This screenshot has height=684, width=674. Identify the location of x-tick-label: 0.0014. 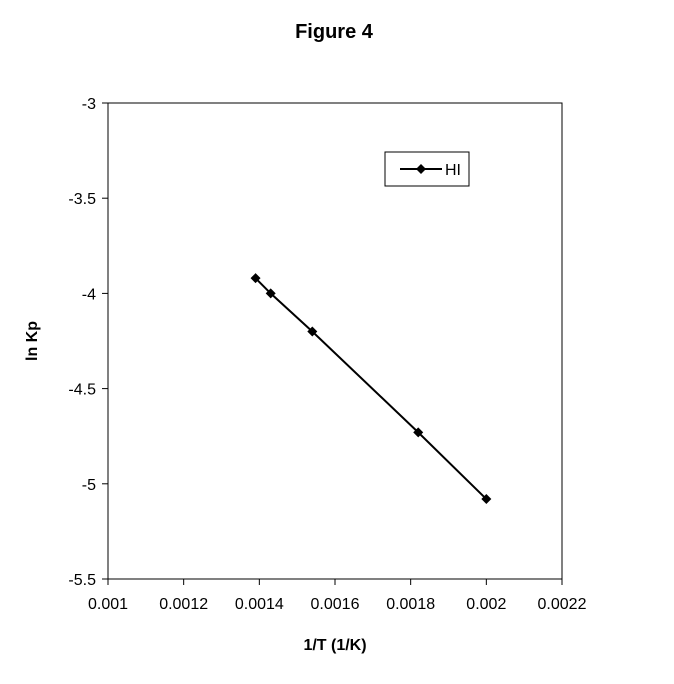
(259, 604).